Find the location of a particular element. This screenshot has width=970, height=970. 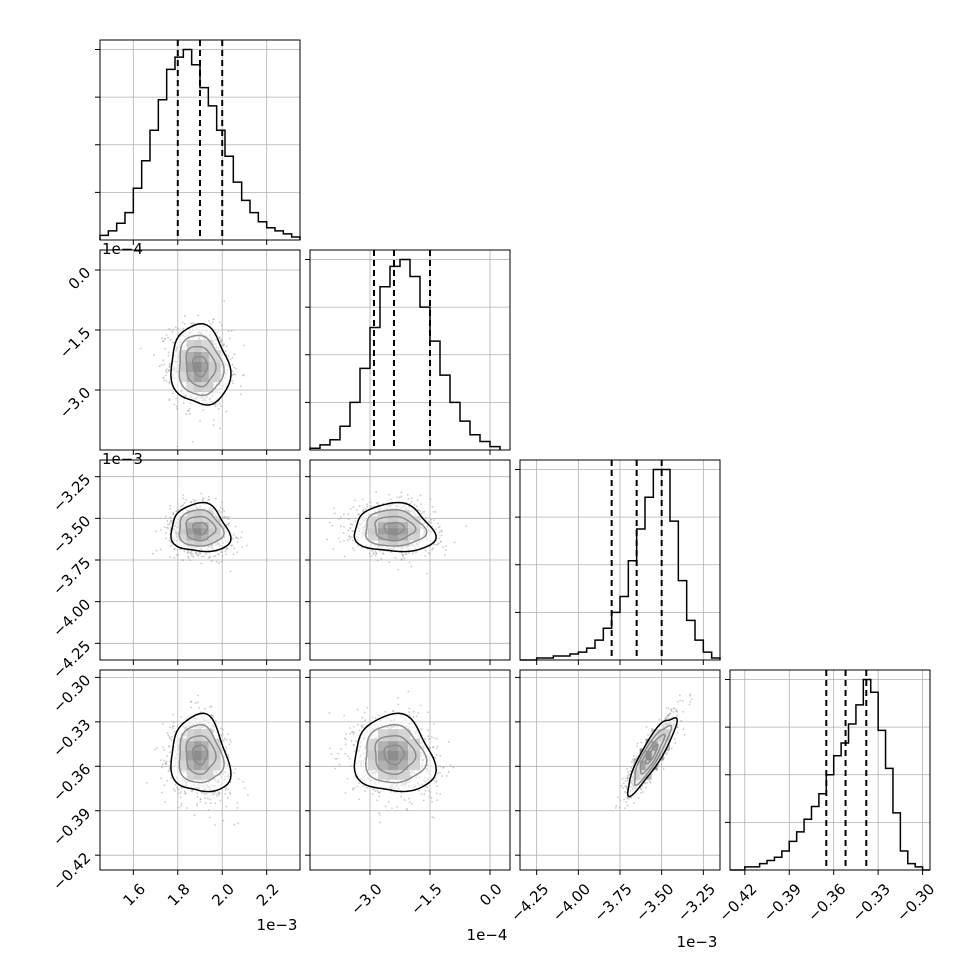

panel-frame is located at coordinates (200, 350).